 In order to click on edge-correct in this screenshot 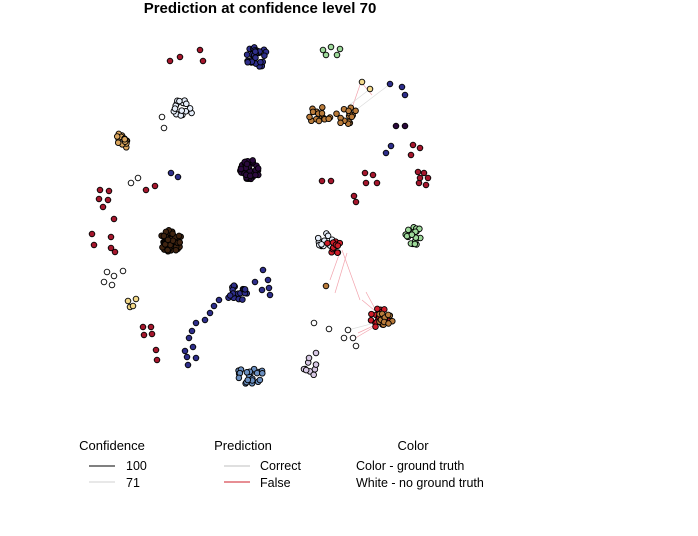, I will do `click(373, 97)`.